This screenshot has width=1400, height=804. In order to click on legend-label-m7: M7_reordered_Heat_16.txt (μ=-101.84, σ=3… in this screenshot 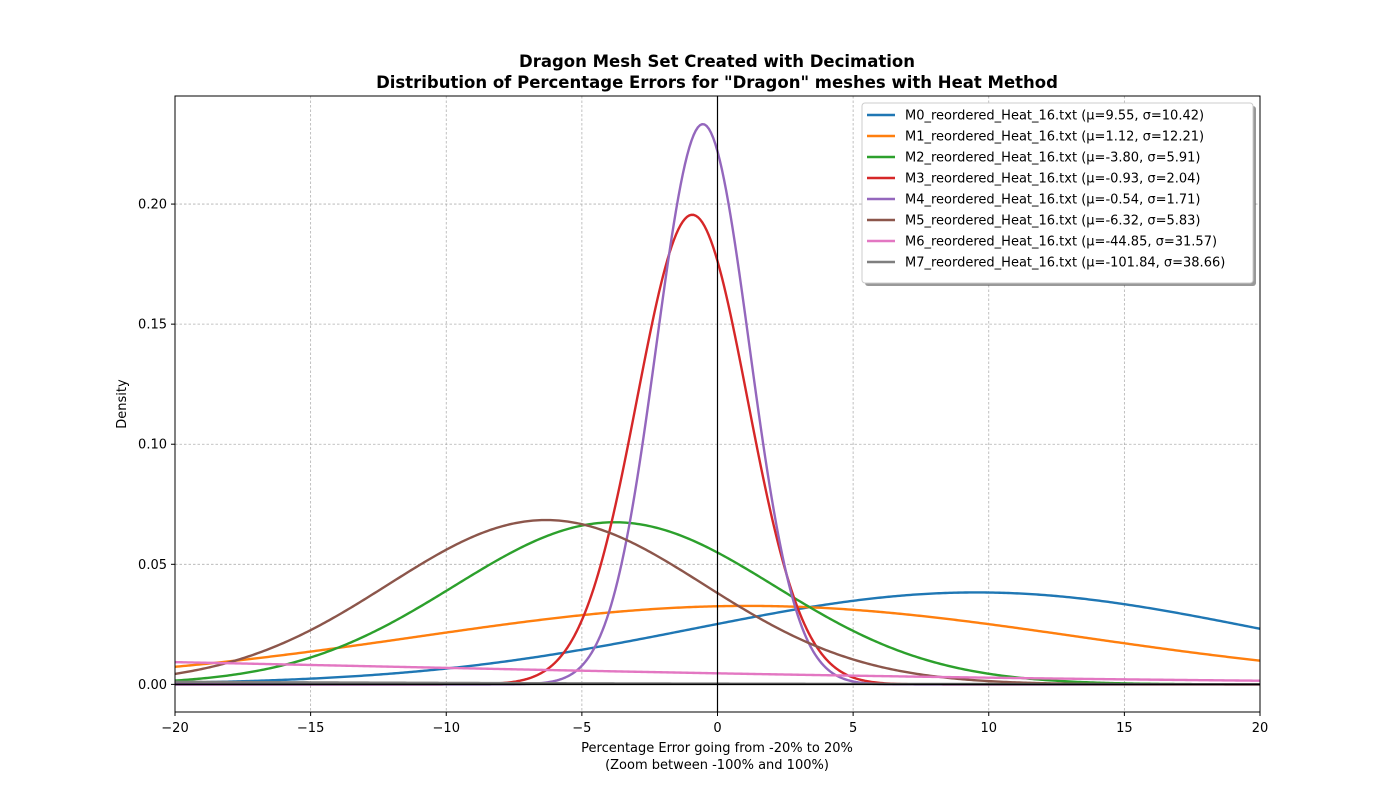, I will do `click(1065, 263)`.